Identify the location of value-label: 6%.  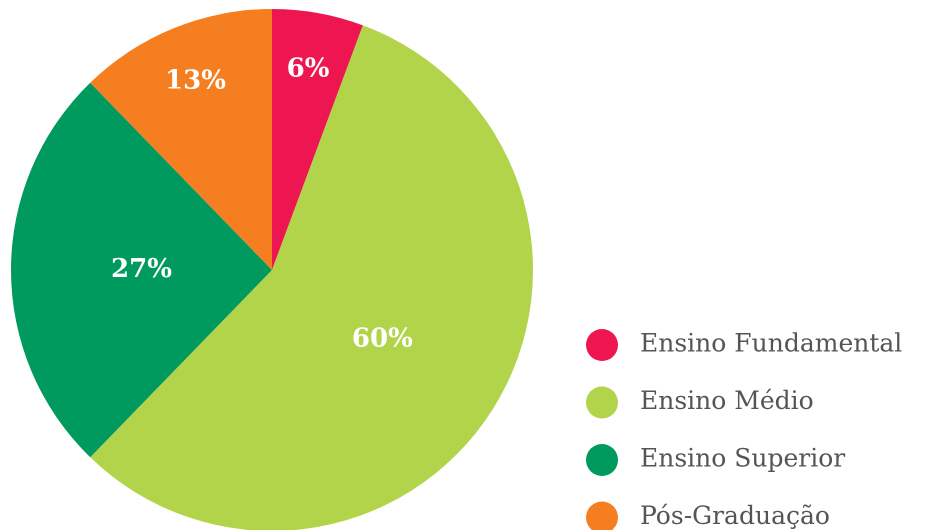
(308, 69).